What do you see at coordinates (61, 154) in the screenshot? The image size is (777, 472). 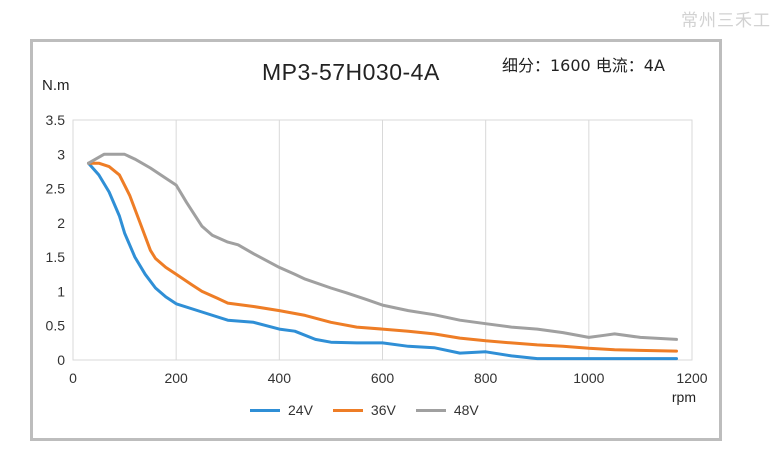 I see `y-tick-label: 3` at bounding box center [61, 154].